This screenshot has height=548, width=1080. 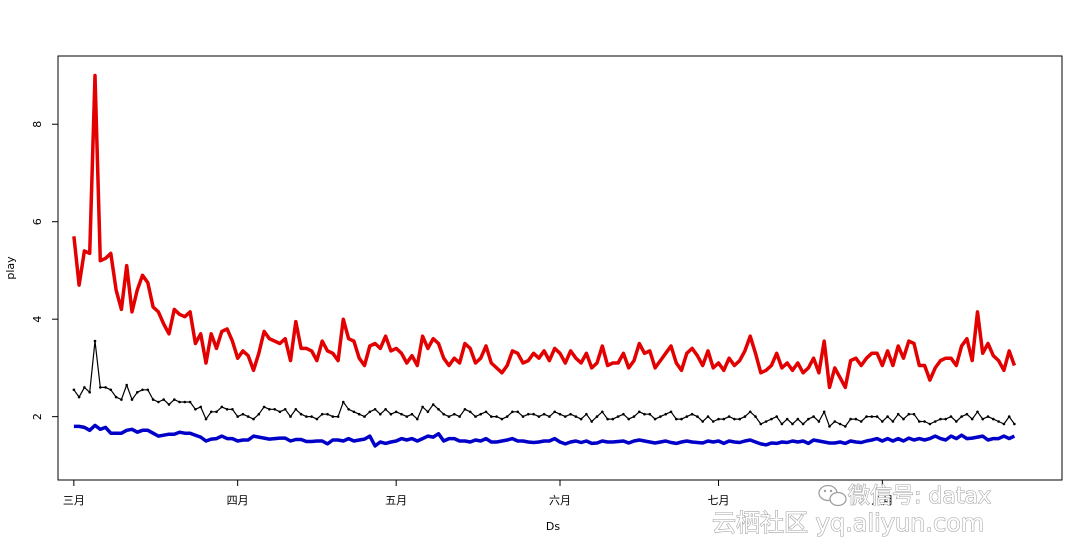 I want to click on y-axis-title: play, so click(x=10, y=268).